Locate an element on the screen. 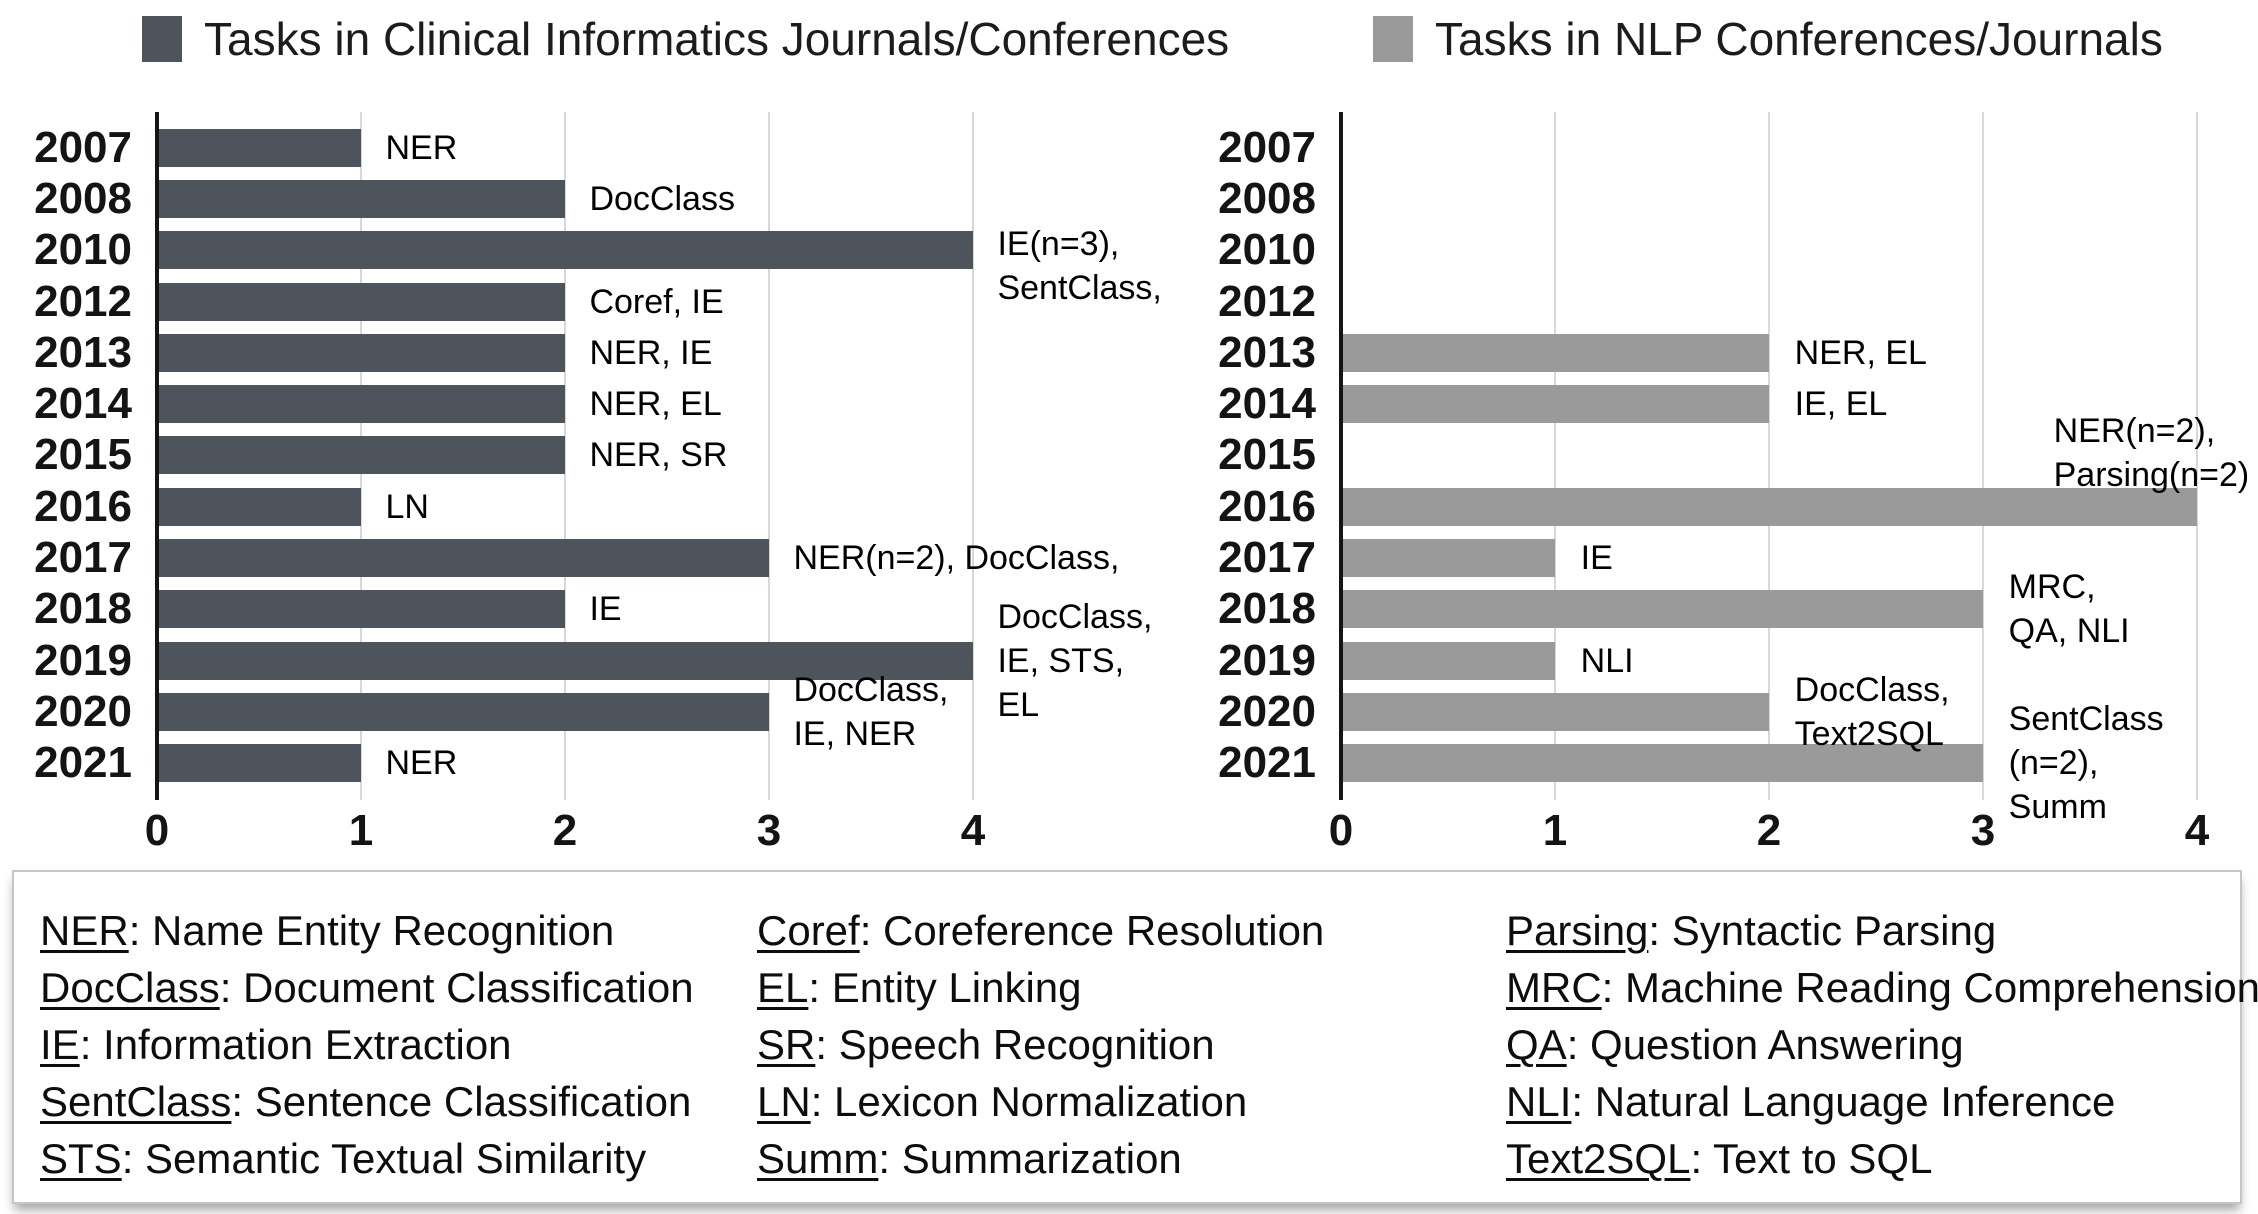 The height and width of the screenshot is (1214, 2258). abbreviation-item-SR: SR: Speech Recognition is located at coordinates (1040, 1044).